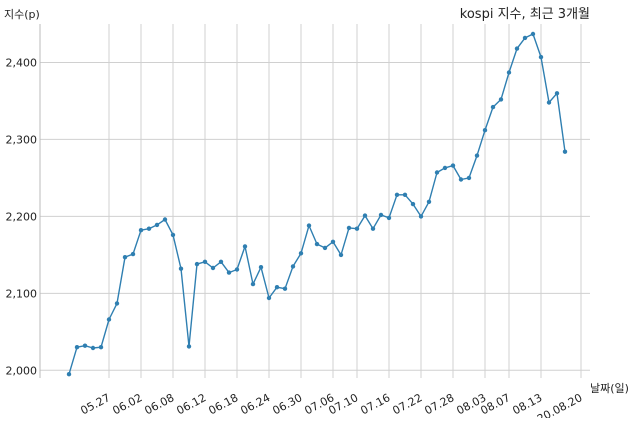  What do you see at coordinates (22, 216) in the screenshot?
I see `y-tick-label: 2,200` at bounding box center [22, 216].